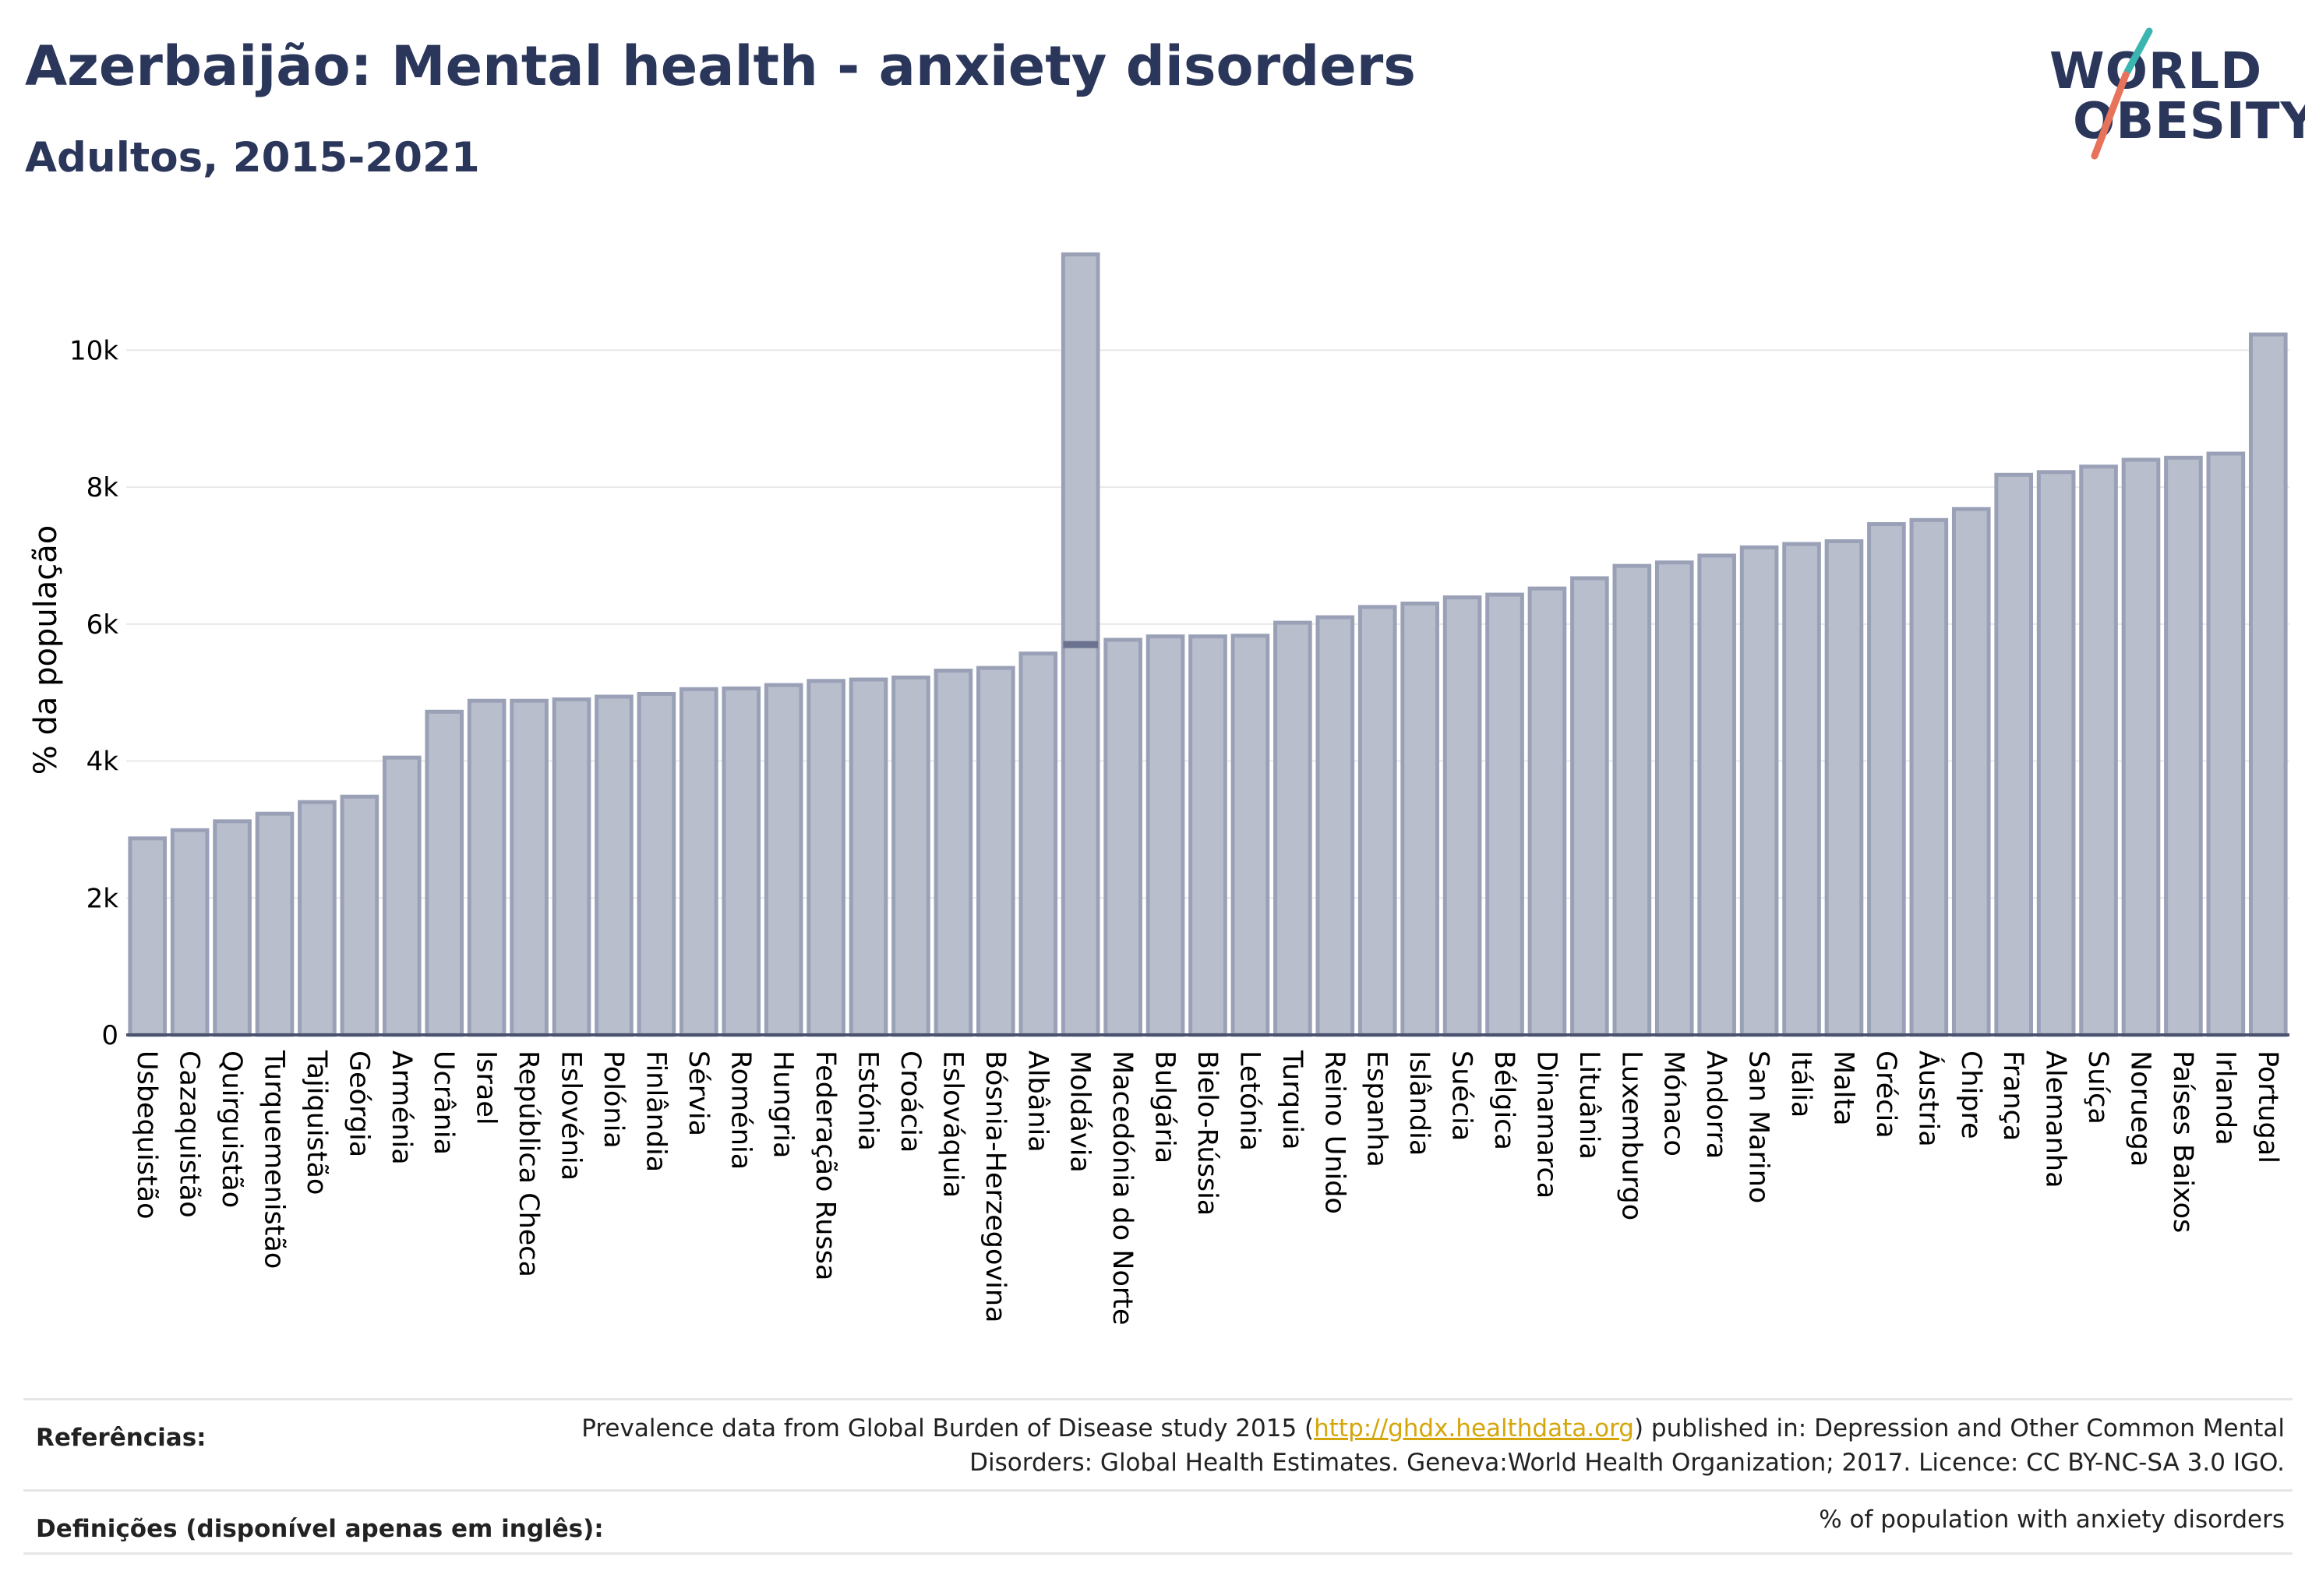 This screenshot has height=1596, width=2305. Describe the element at coordinates (825, 1165) in the screenshot. I see `x-tick-label: Federação Russa` at that location.